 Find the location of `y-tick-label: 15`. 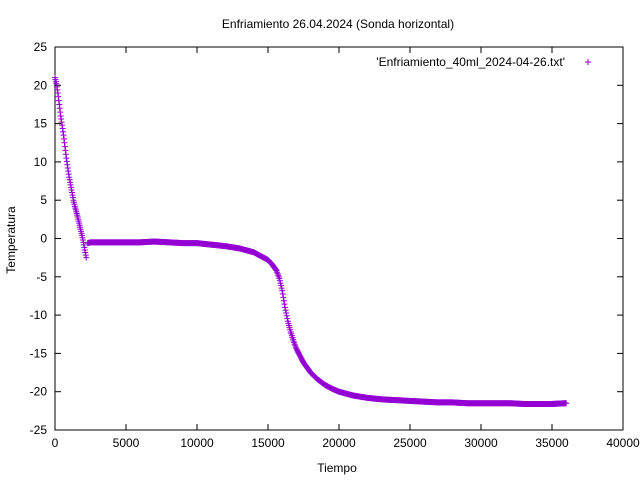

y-tick-label: 15 is located at coordinates (41, 124).